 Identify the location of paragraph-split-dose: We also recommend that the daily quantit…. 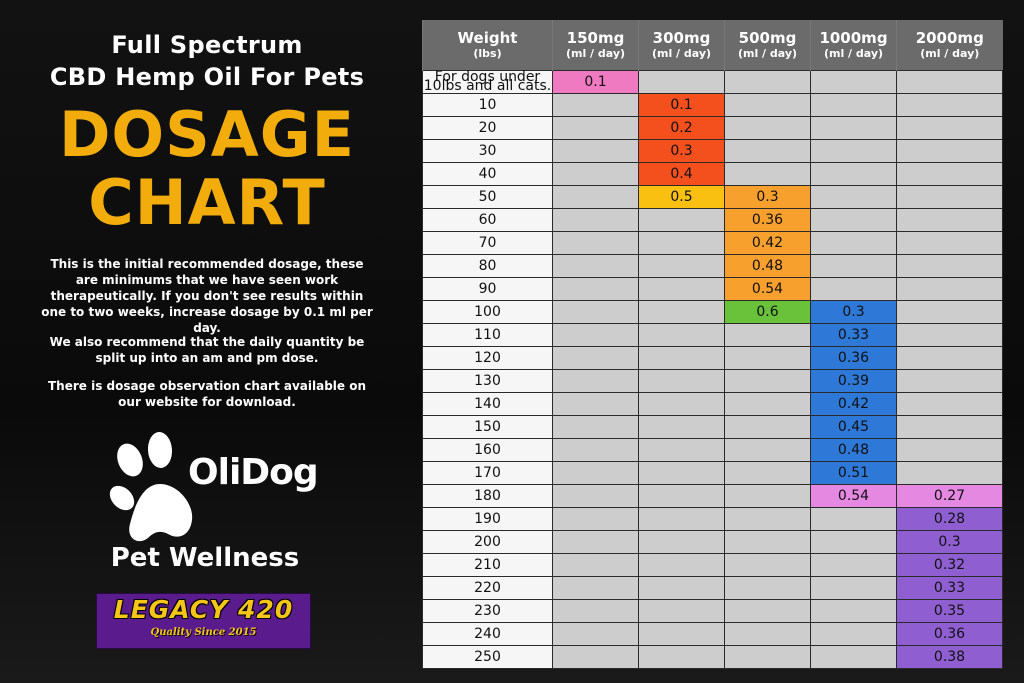
(207, 350).